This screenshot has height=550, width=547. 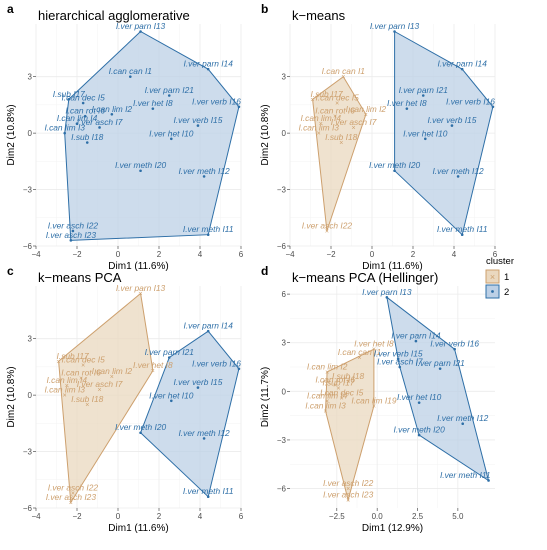 What do you see at coordinates (71, 497) in the screenshot?
I see `point-label: I.ver asch I23` at bounding box center [71, 497].